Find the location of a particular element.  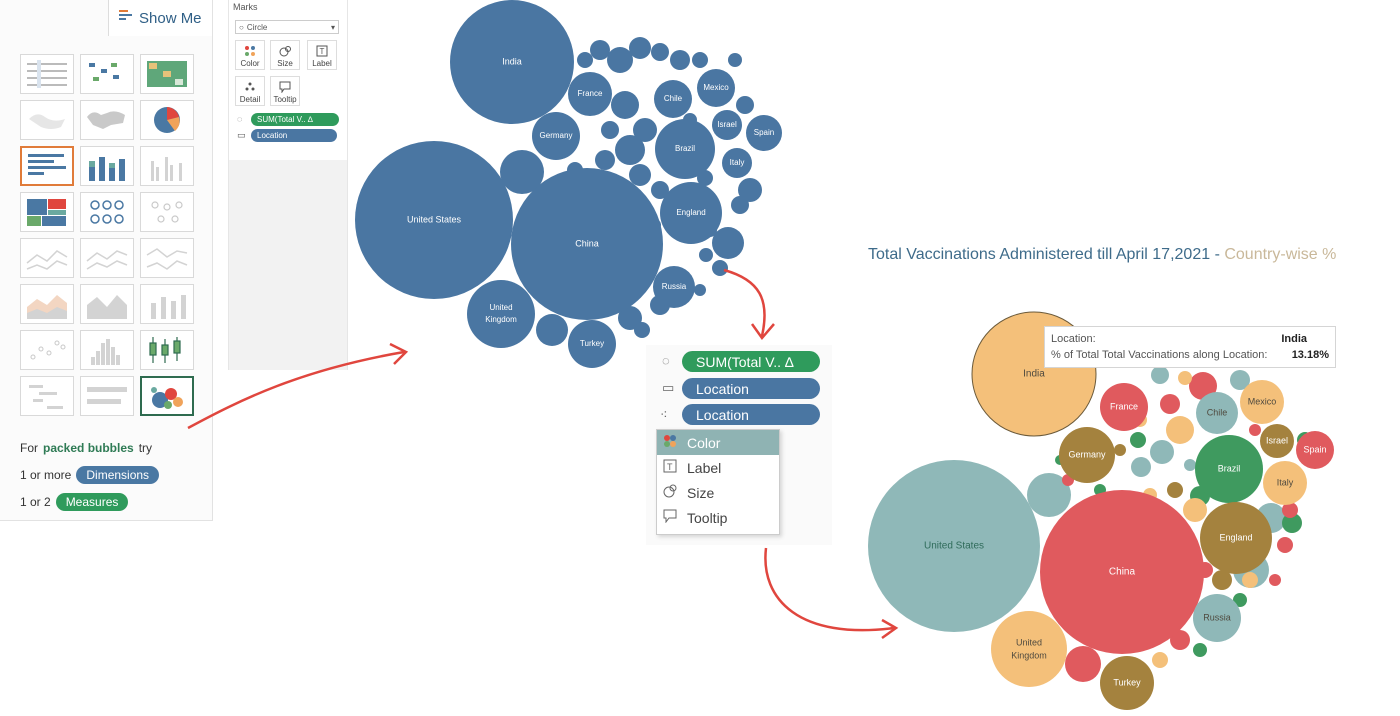

colored-bubble-brazil is located at coordinates (1229, 469).